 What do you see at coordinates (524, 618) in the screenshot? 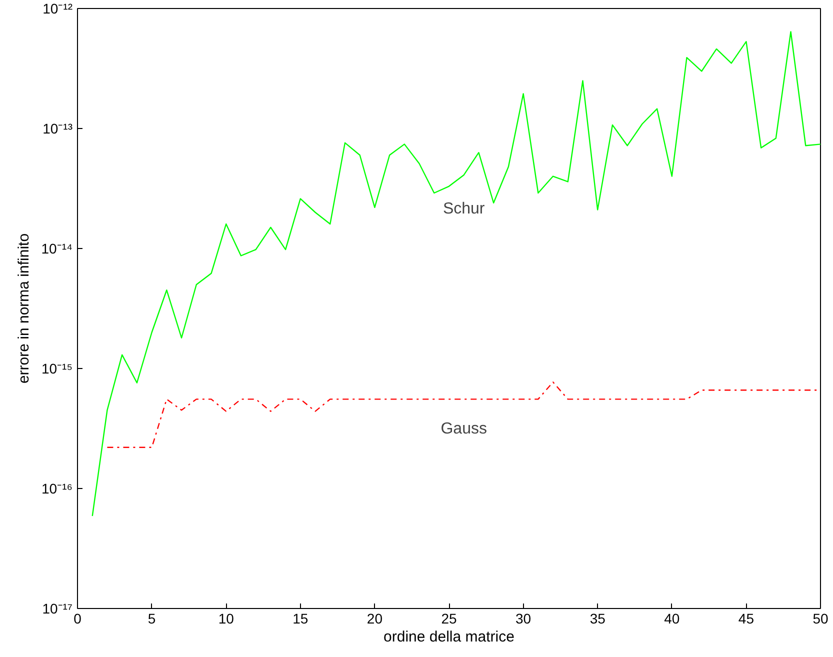
I see `x-tick-label: 30` at bounding box center [524, 618].